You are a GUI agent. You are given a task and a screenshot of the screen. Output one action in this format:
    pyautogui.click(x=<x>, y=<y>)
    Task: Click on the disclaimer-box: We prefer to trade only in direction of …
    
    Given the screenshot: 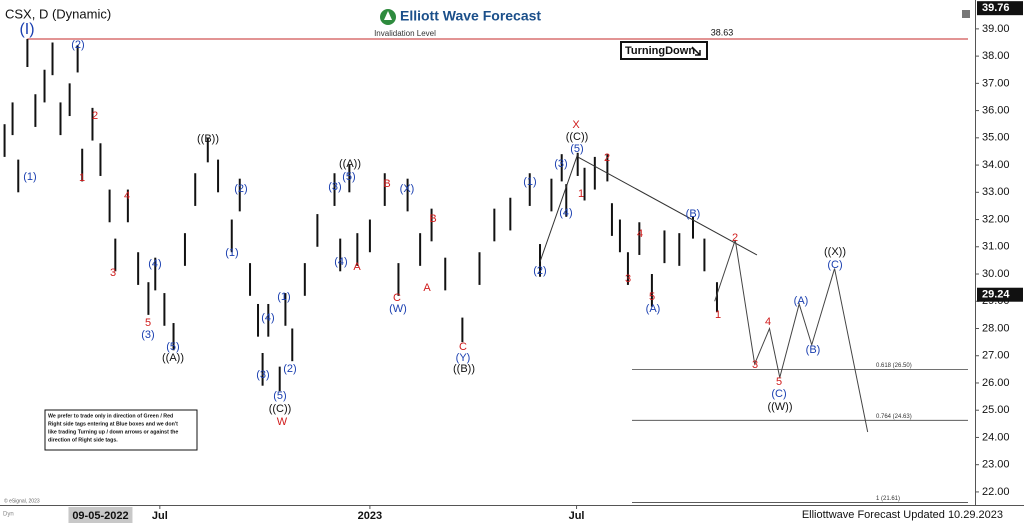 What is the action you would take?
    pyautogui.click(x=121, y=430)
    